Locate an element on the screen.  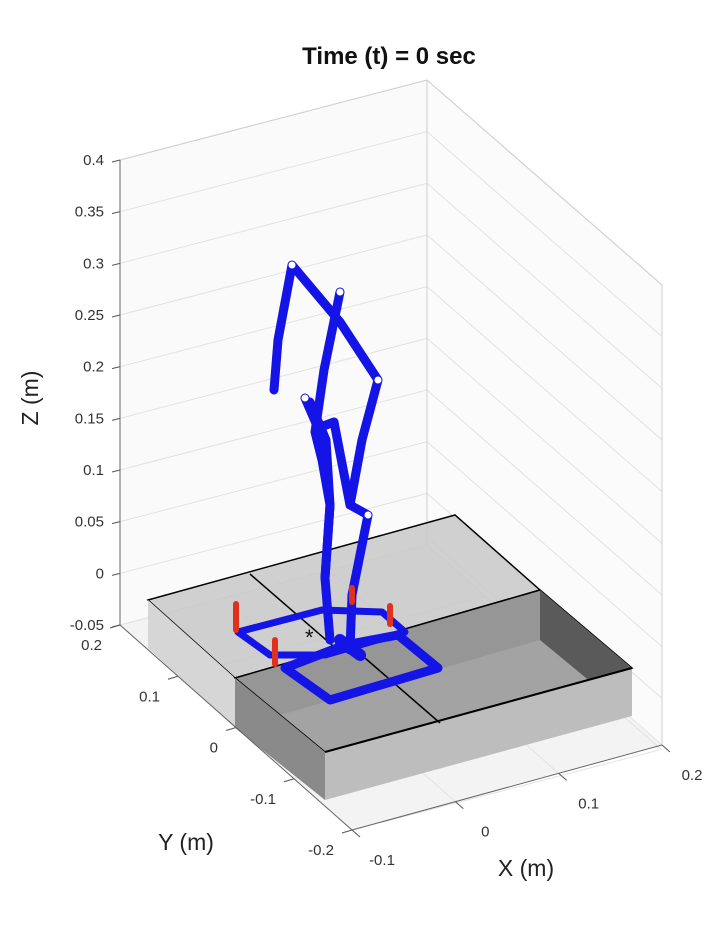
x-tick-label: 0 is located at coordinates (485, 832).